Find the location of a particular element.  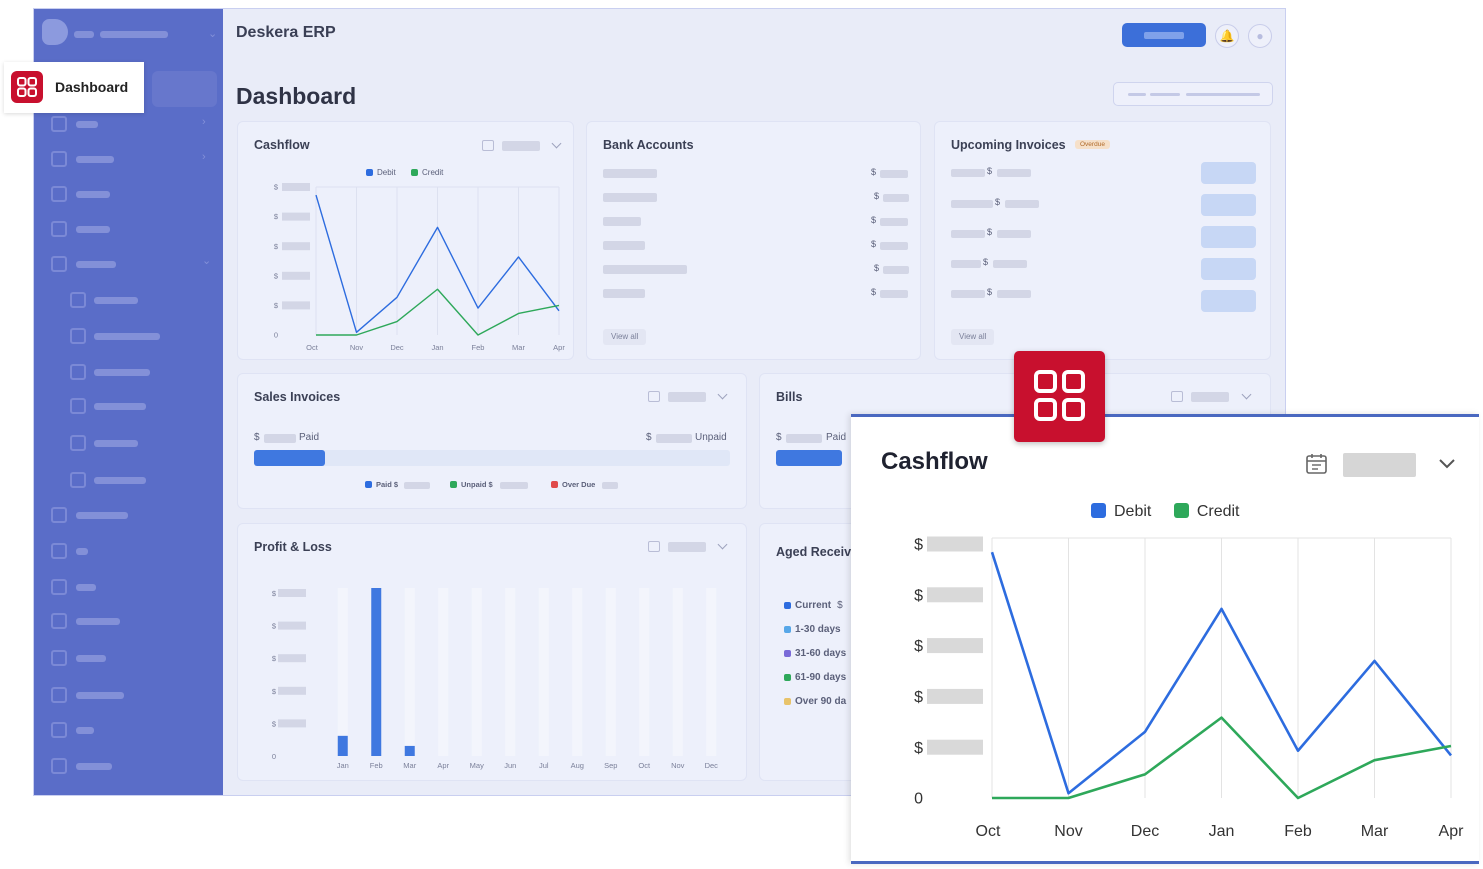

invoice-placeholder is located at coordinates (968, 294).